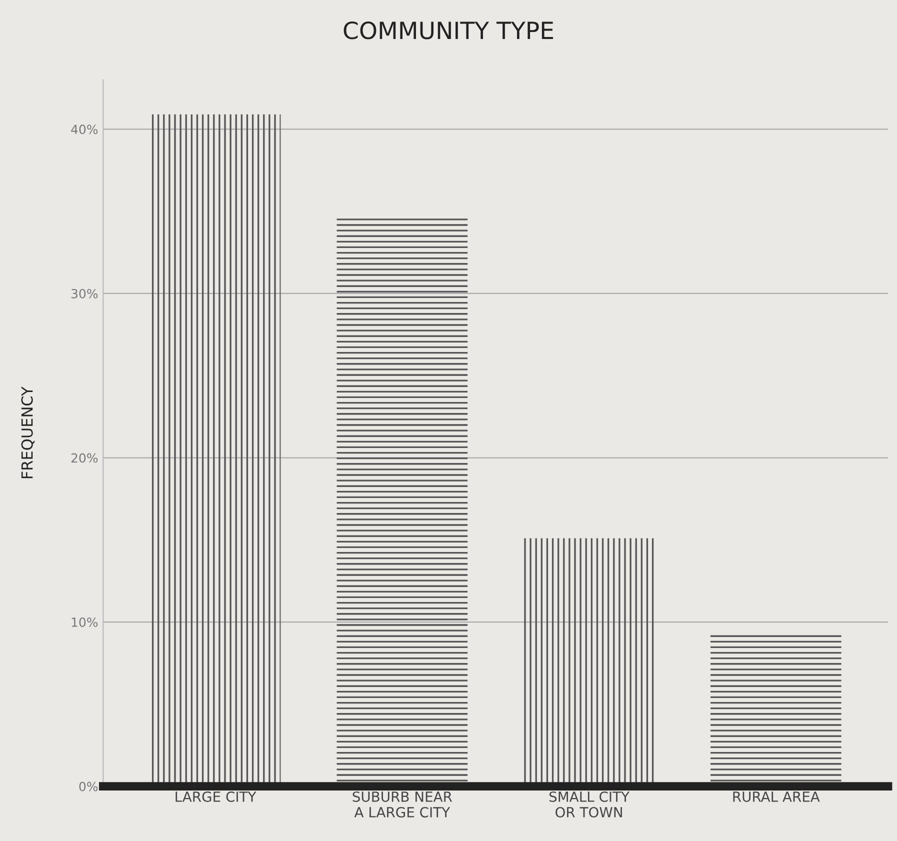 This screenshot has width=897, height=841. Describe the element at coordinates (776, 797) in the screenshot. I see `x-tick-label: RURAL AREA` at that location.